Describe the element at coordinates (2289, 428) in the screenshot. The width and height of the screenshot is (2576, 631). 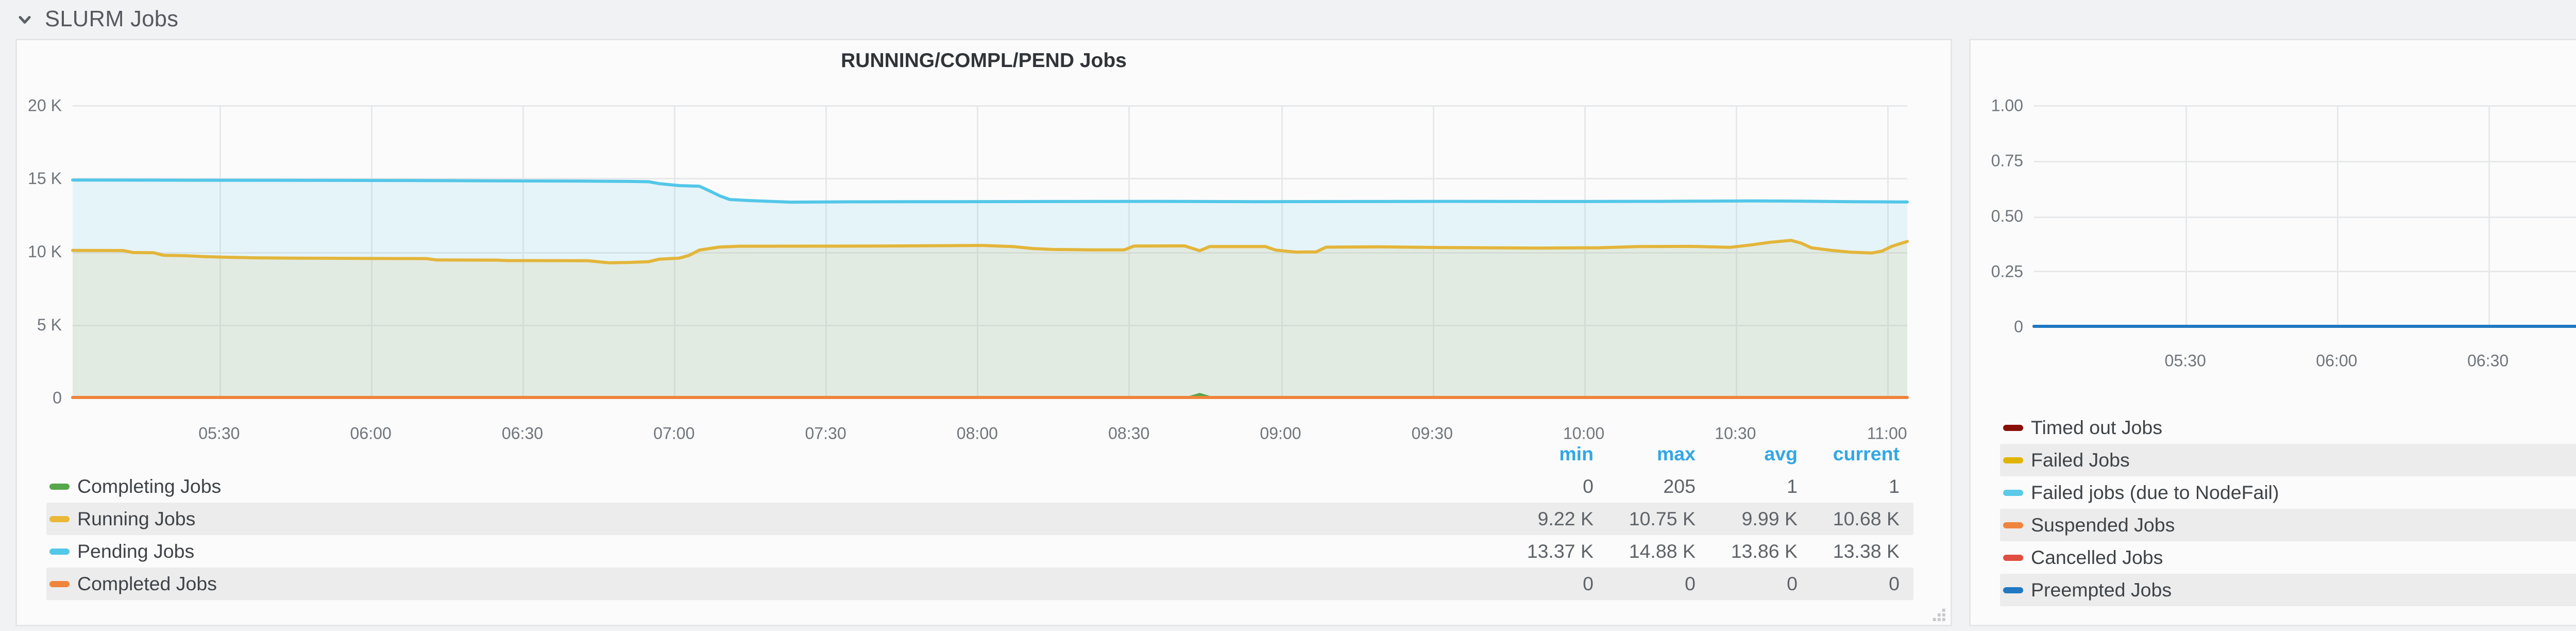
I see `legend-series-label: Timed out Jobs` at that location.